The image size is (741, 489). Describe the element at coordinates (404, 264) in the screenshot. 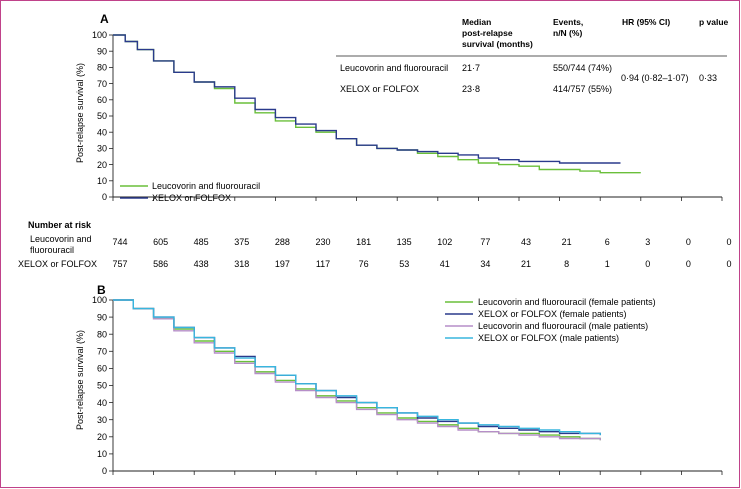

I see `risk-value: 53` at that location.